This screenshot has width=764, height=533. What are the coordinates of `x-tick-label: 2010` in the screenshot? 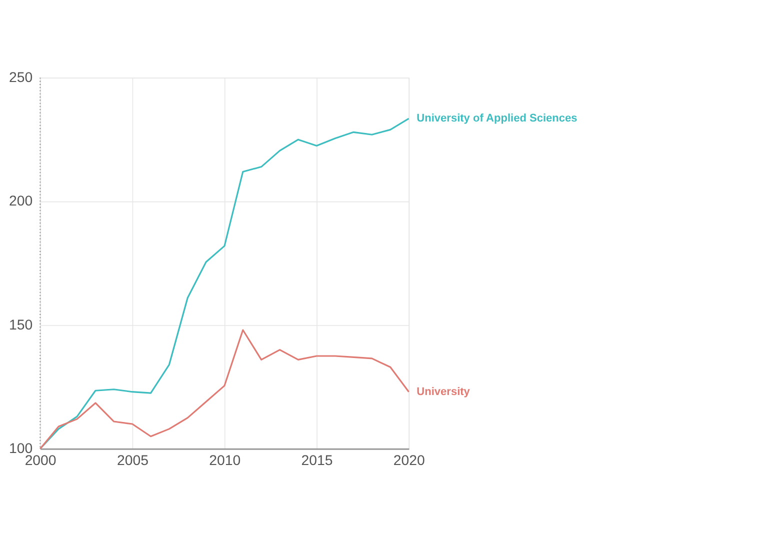 It's located at (225, 460).